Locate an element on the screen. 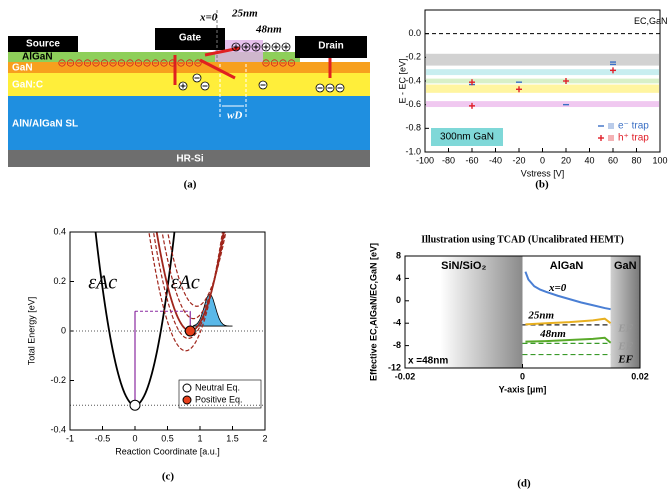  x-tick-label: -0.02 is located at coordinates (405, 376).